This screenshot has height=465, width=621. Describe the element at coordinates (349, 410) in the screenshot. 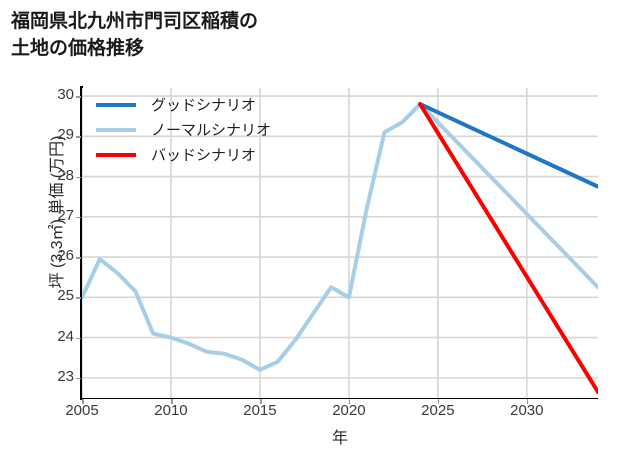

I see `x-tick-label: 2020` at that location.